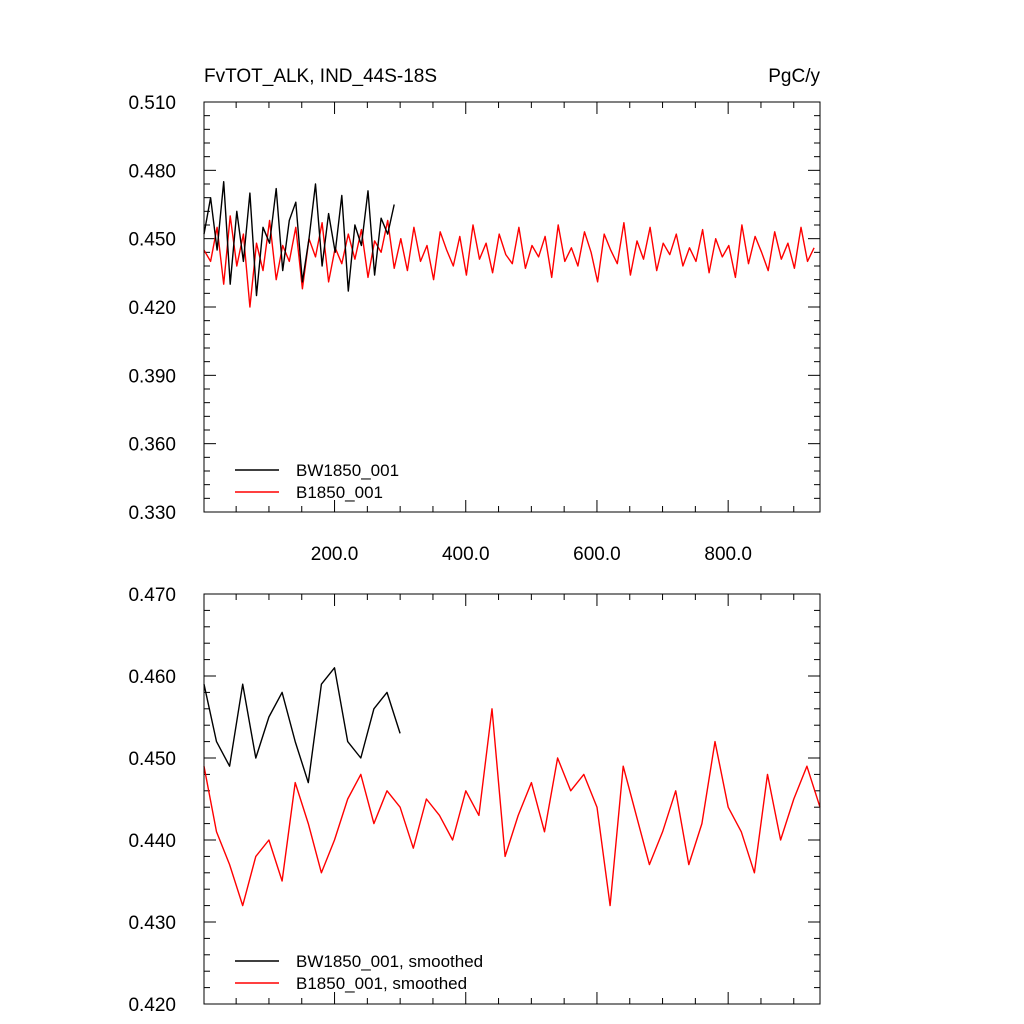 The width and height of the screenshot is (1024, 1024). Describe the element at coordinates (152, 841) in the screenshot. I see `y-tick-label: 0.440` at that location.